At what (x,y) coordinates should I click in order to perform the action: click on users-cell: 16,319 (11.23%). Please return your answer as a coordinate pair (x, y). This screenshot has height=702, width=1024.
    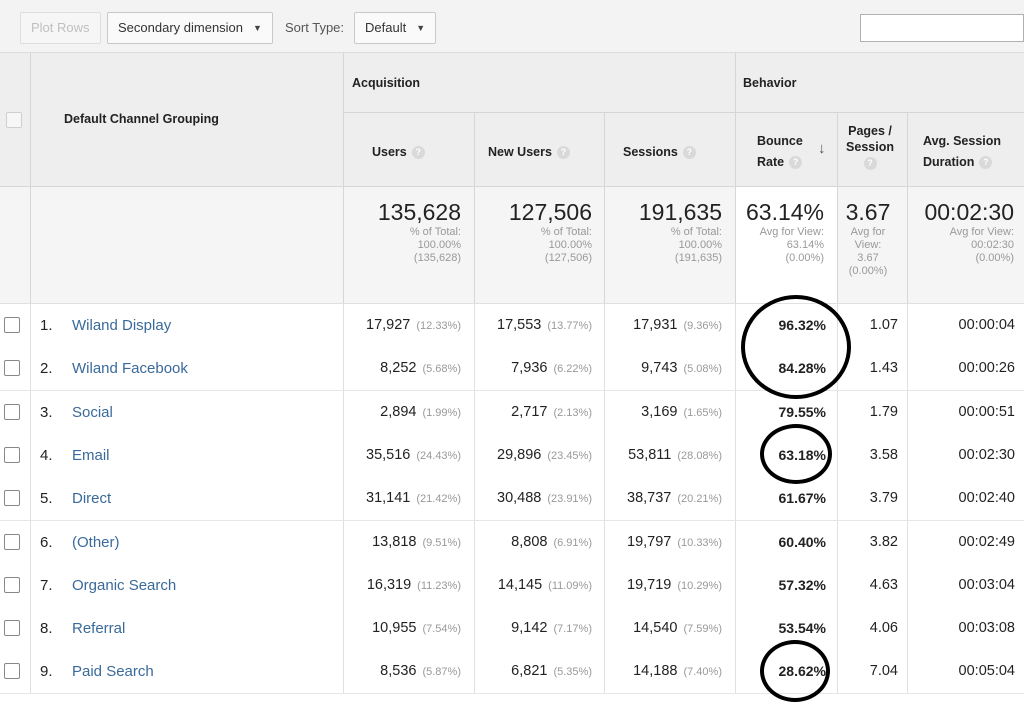
    Looking at the image, I should click on (413, 584).